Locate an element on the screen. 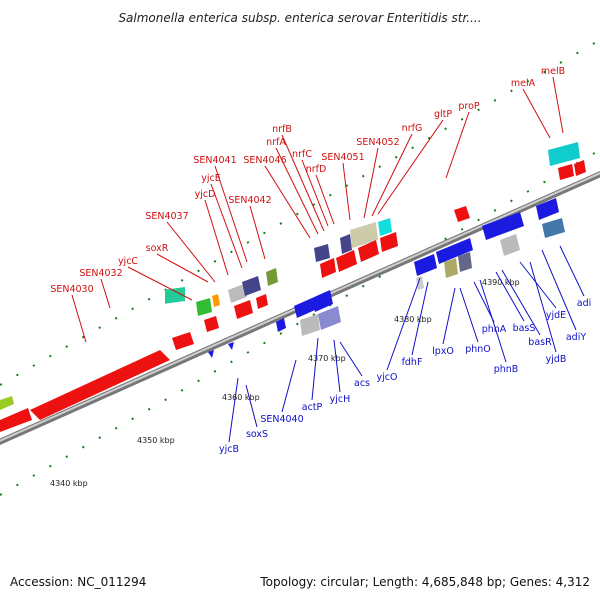  gene-label: melB is located at coordinates (553, 71).